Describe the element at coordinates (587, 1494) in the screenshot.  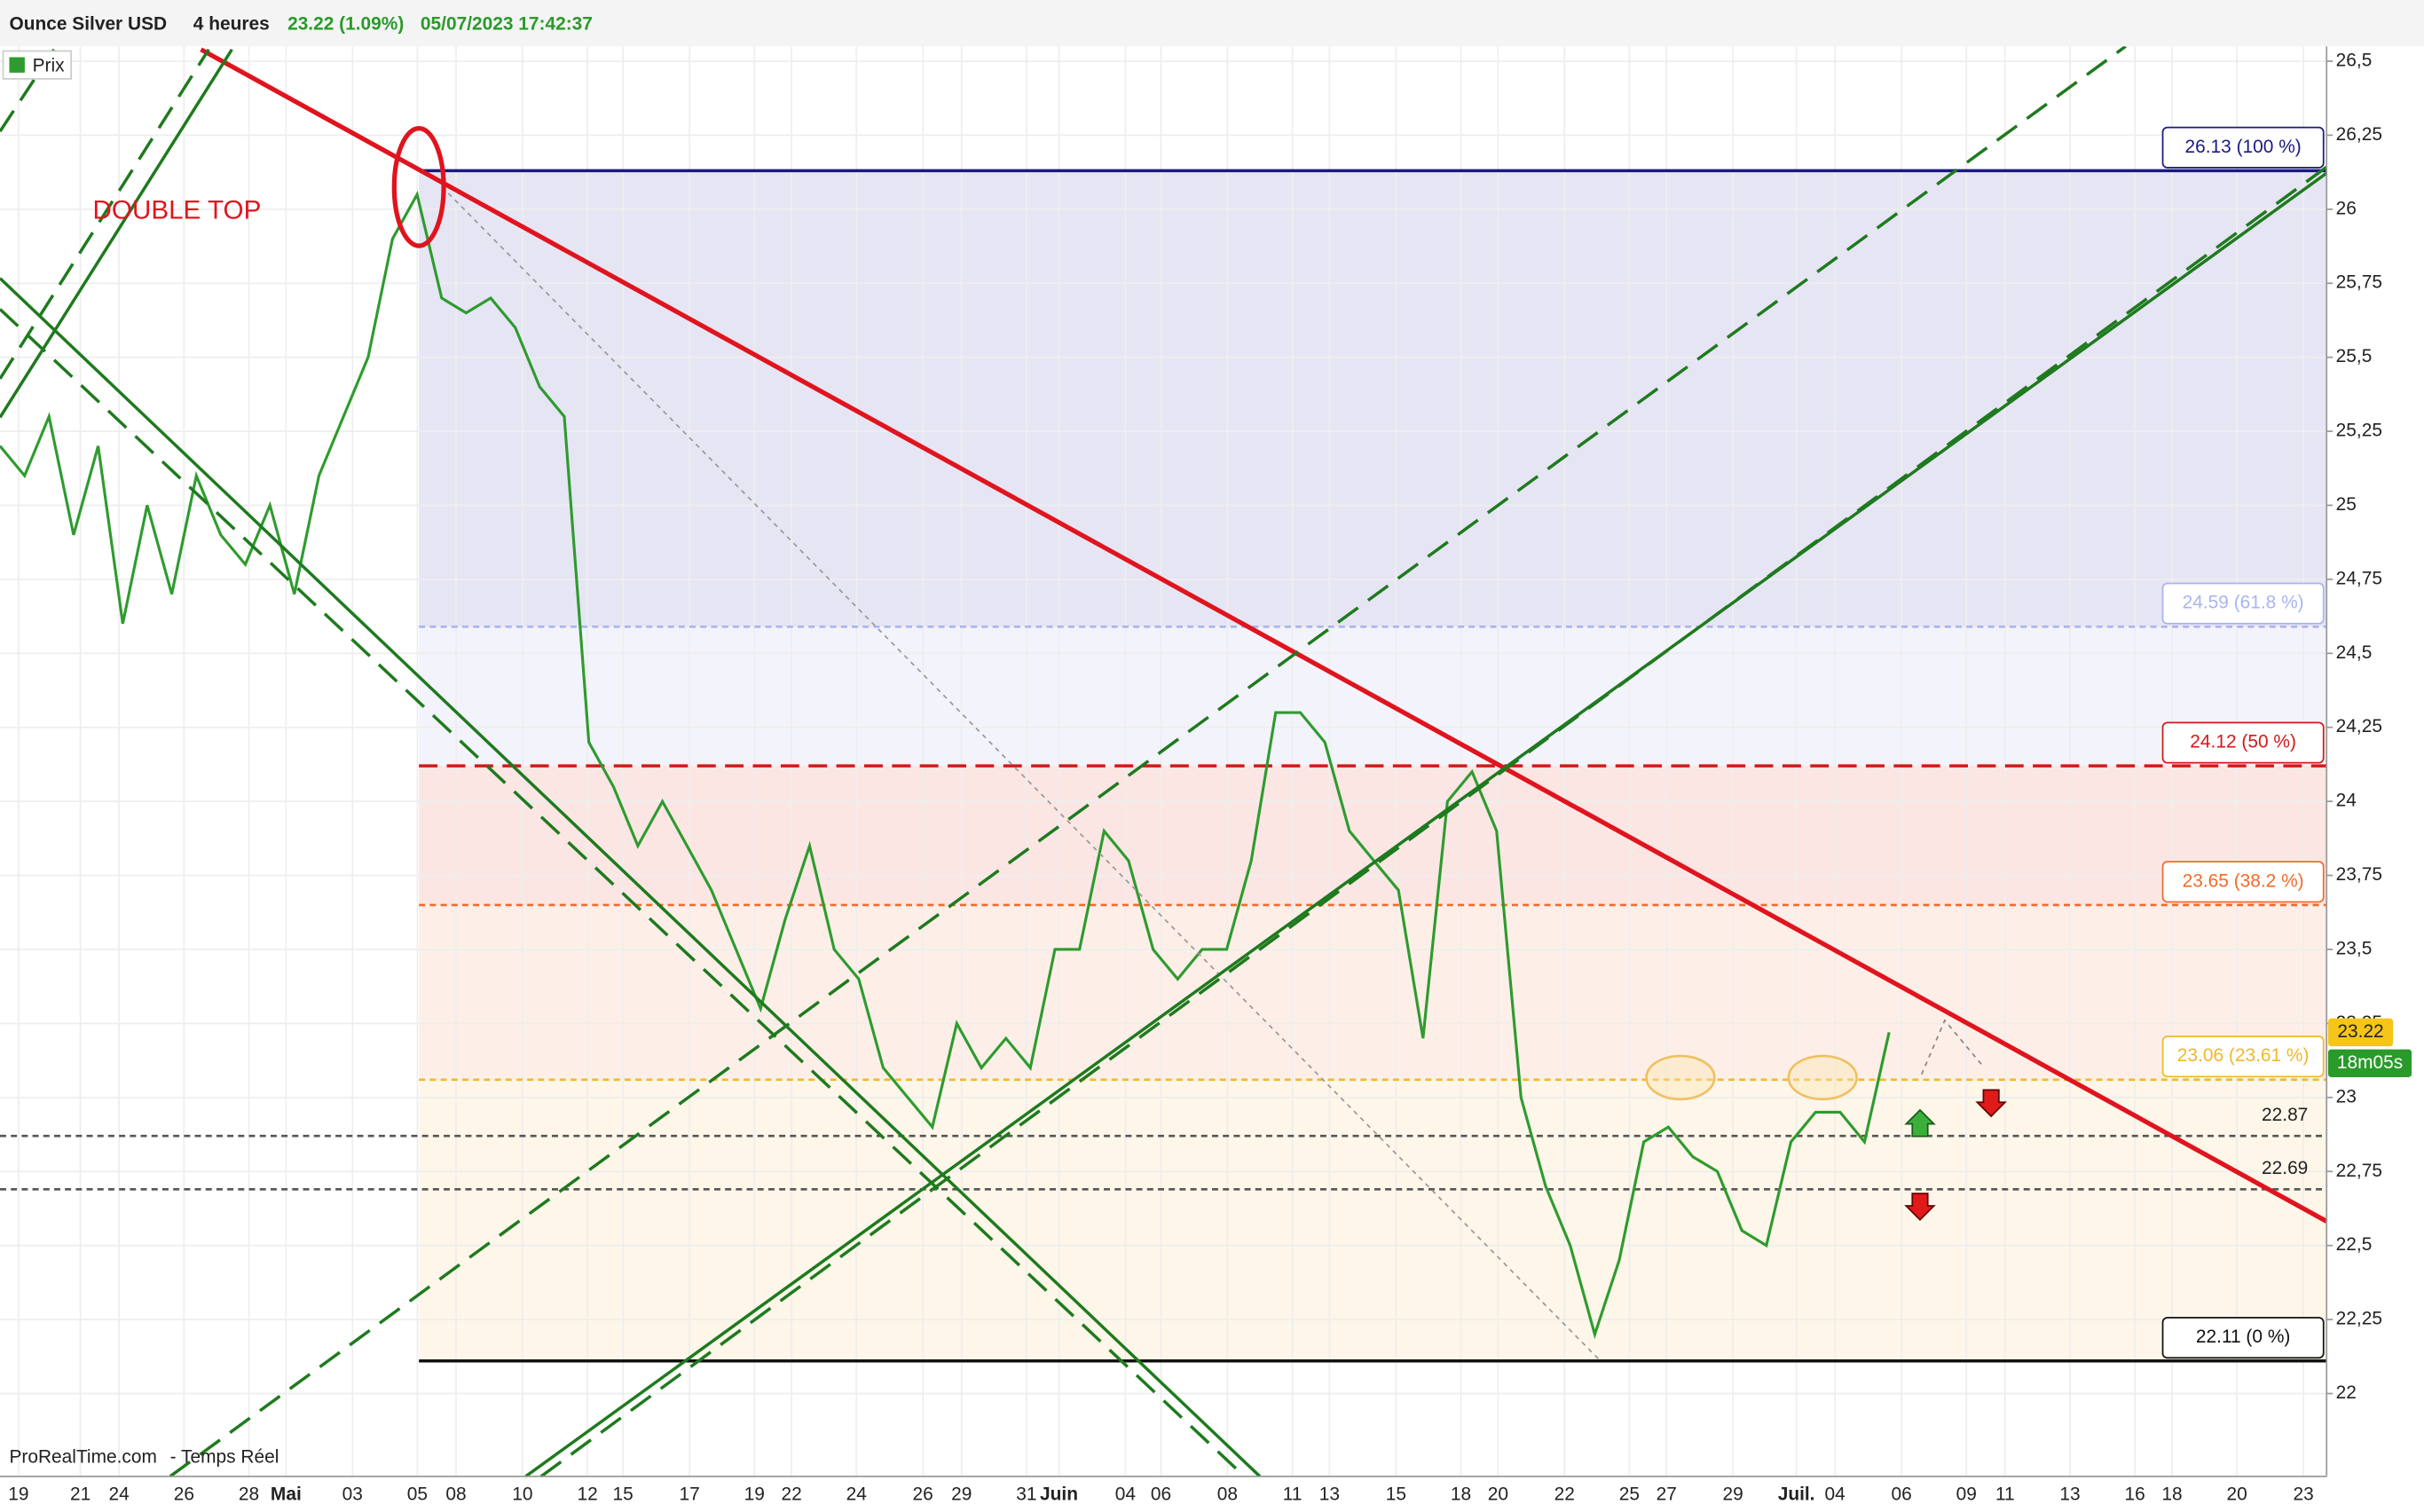
I see `x-tick-label: 12` at that location.